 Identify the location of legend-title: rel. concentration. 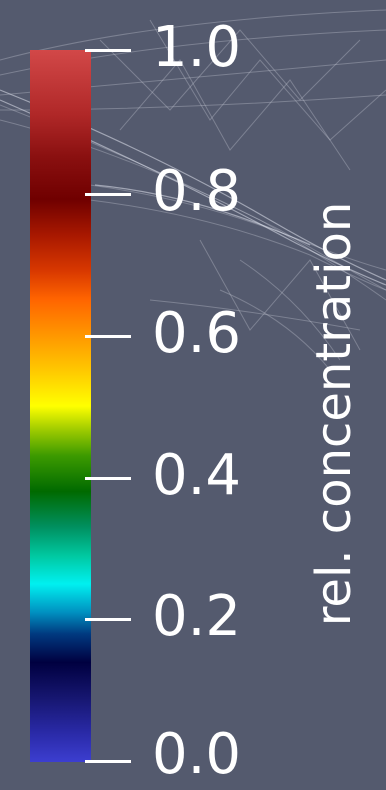
(334, 414).